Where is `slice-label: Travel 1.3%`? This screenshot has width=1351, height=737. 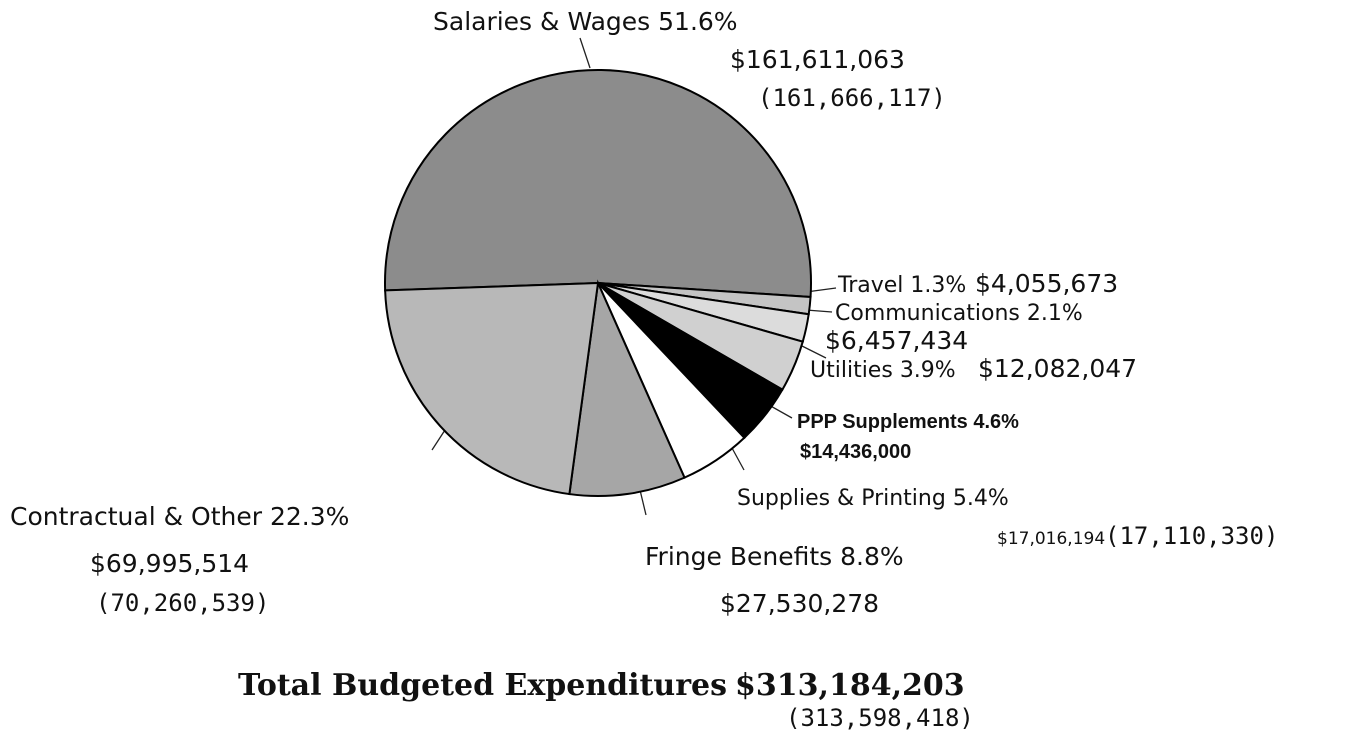
slice-label: Travel 1.3% is located at coordinates (901, 285).